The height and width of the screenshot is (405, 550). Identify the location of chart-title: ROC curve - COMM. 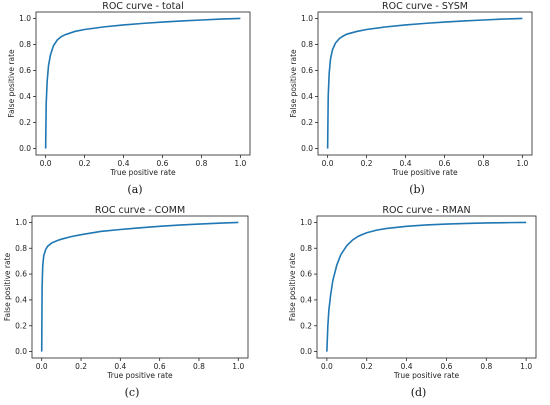
(140, 210).